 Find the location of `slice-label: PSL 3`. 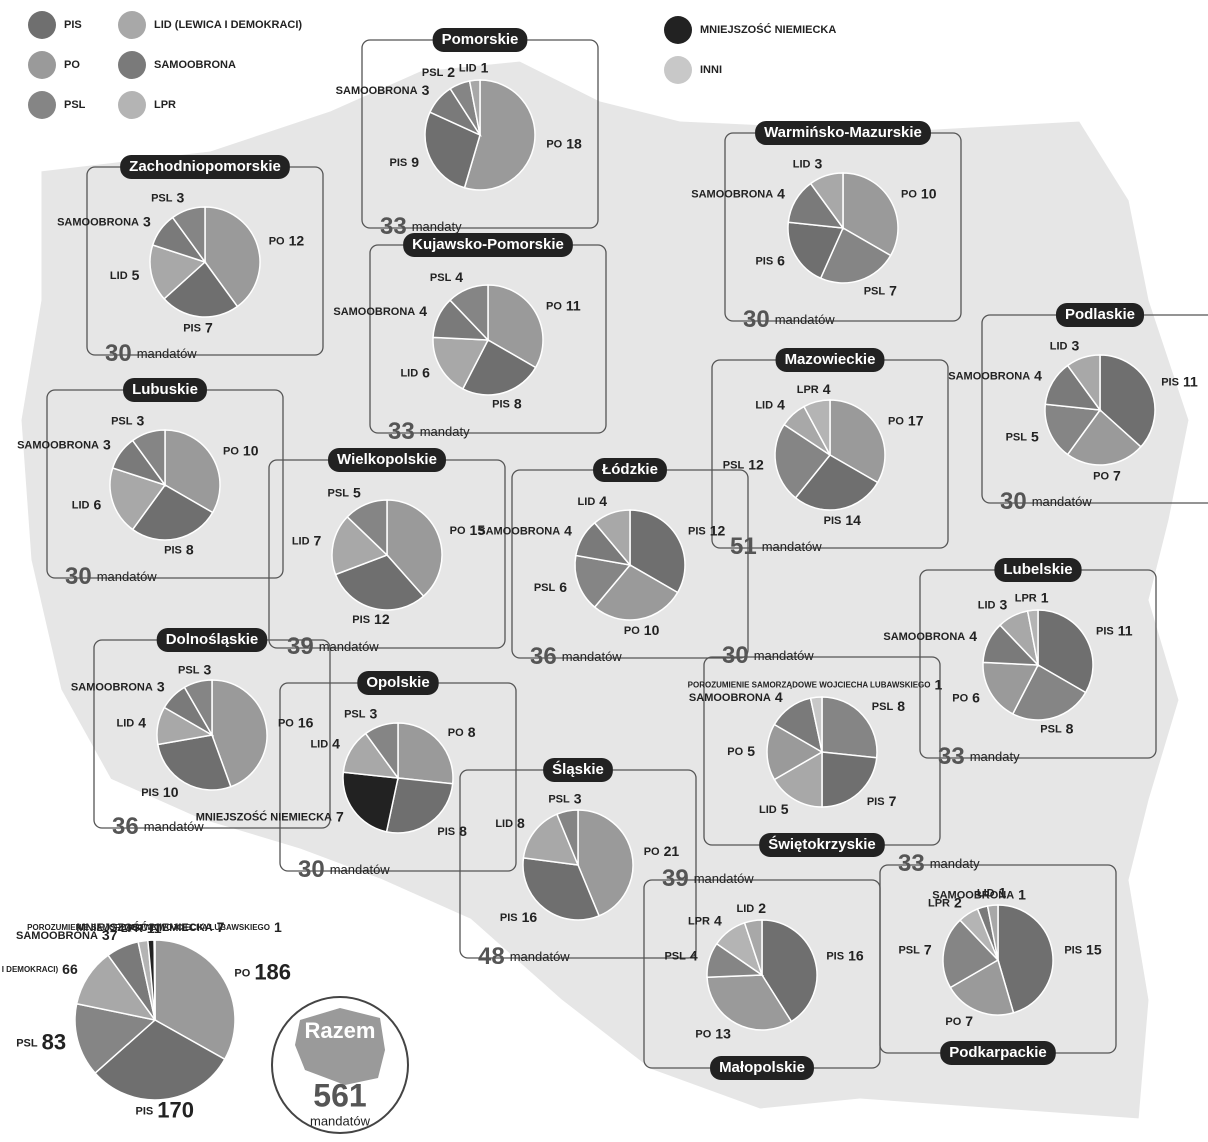

slice-label: PSL 3 is located at coordinates (360, 713).